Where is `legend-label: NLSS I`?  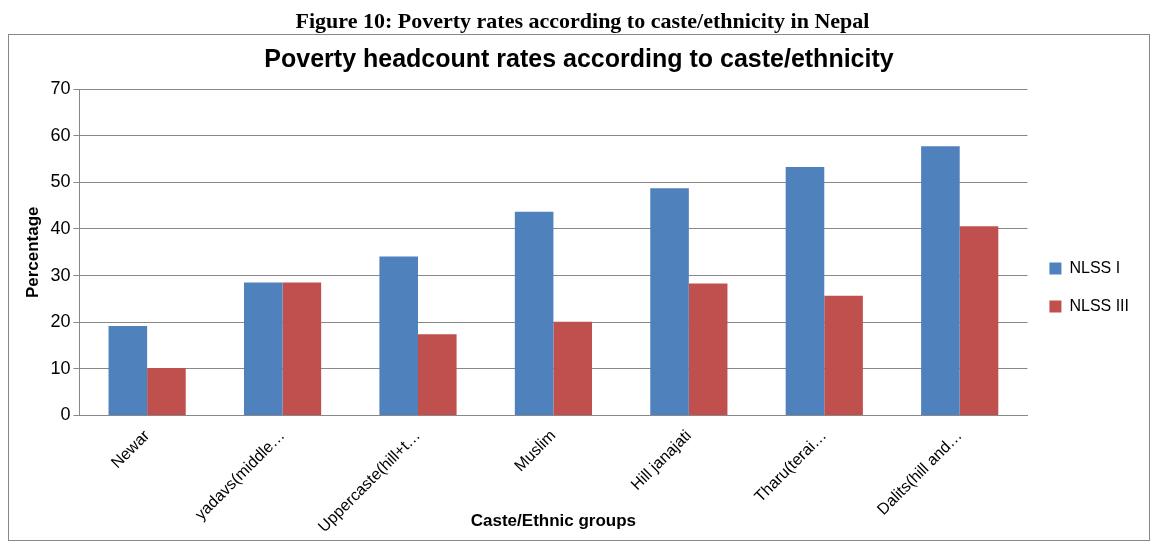 legend-label: NLSS I is located at coordinates (1095, 267).